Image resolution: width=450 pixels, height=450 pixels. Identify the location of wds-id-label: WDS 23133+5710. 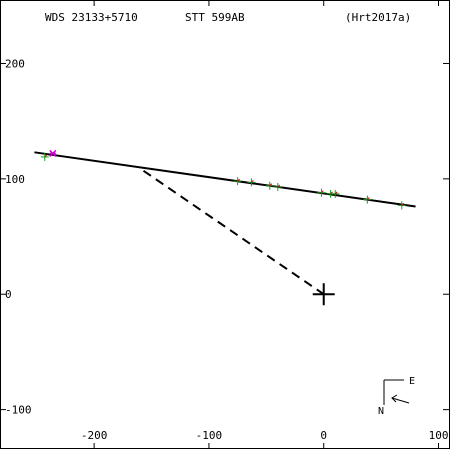
(91, 17).